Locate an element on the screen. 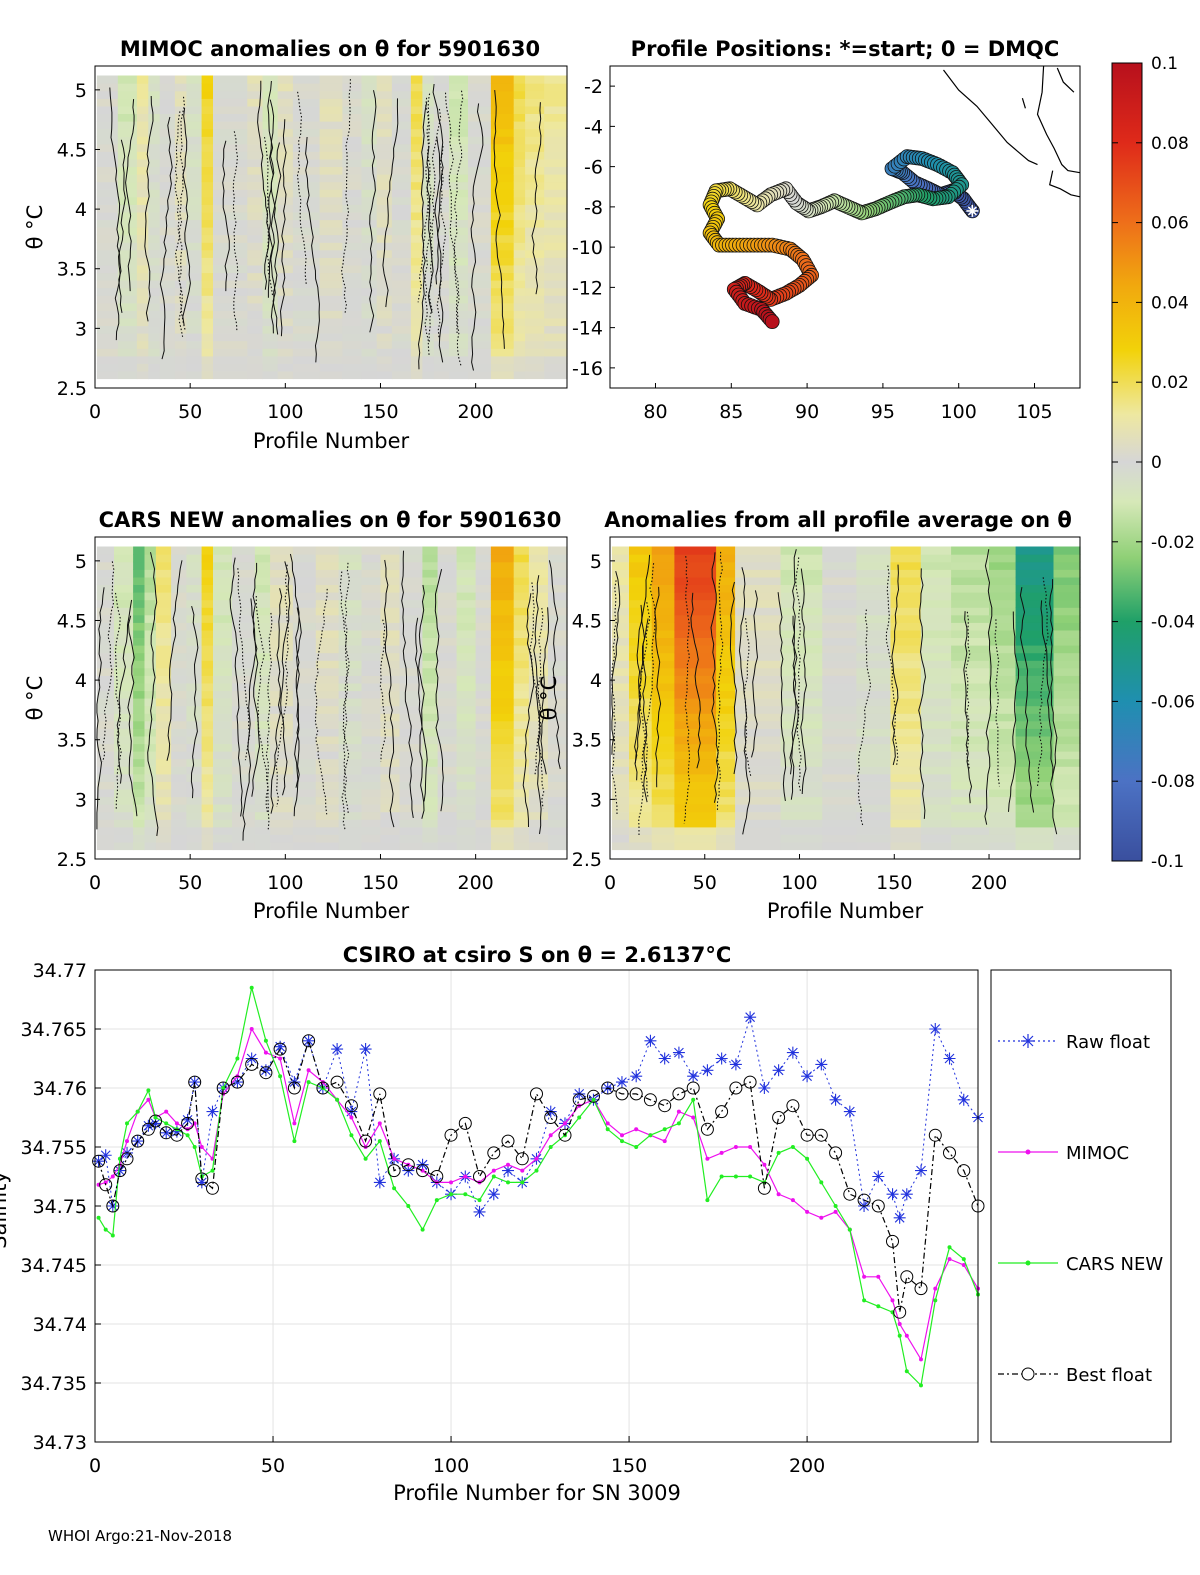 Image resolution: width=1200 pixels, height=1575 pixels. avg-title: Anomalies from all profile average on θ is located at coordinates (838, 520).